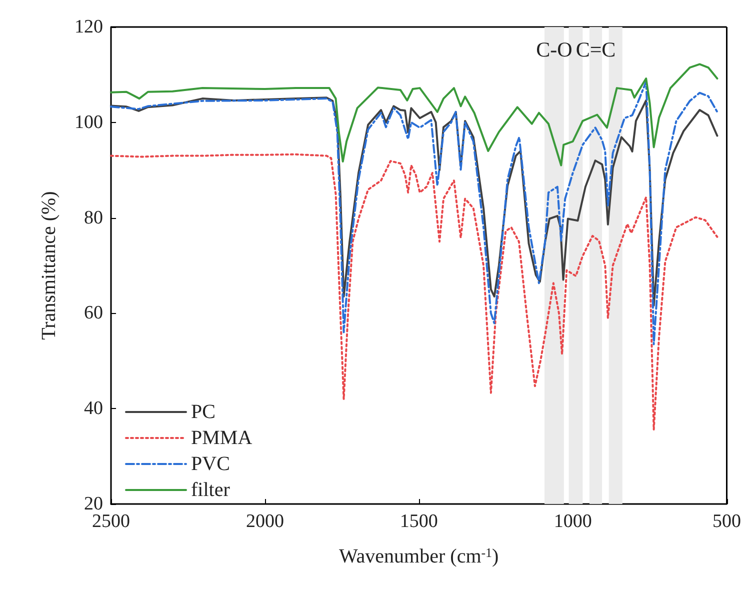  Describe the element at coordinates (93, 217) in the screenshot. I see `y-tick-label: 80` at that location.